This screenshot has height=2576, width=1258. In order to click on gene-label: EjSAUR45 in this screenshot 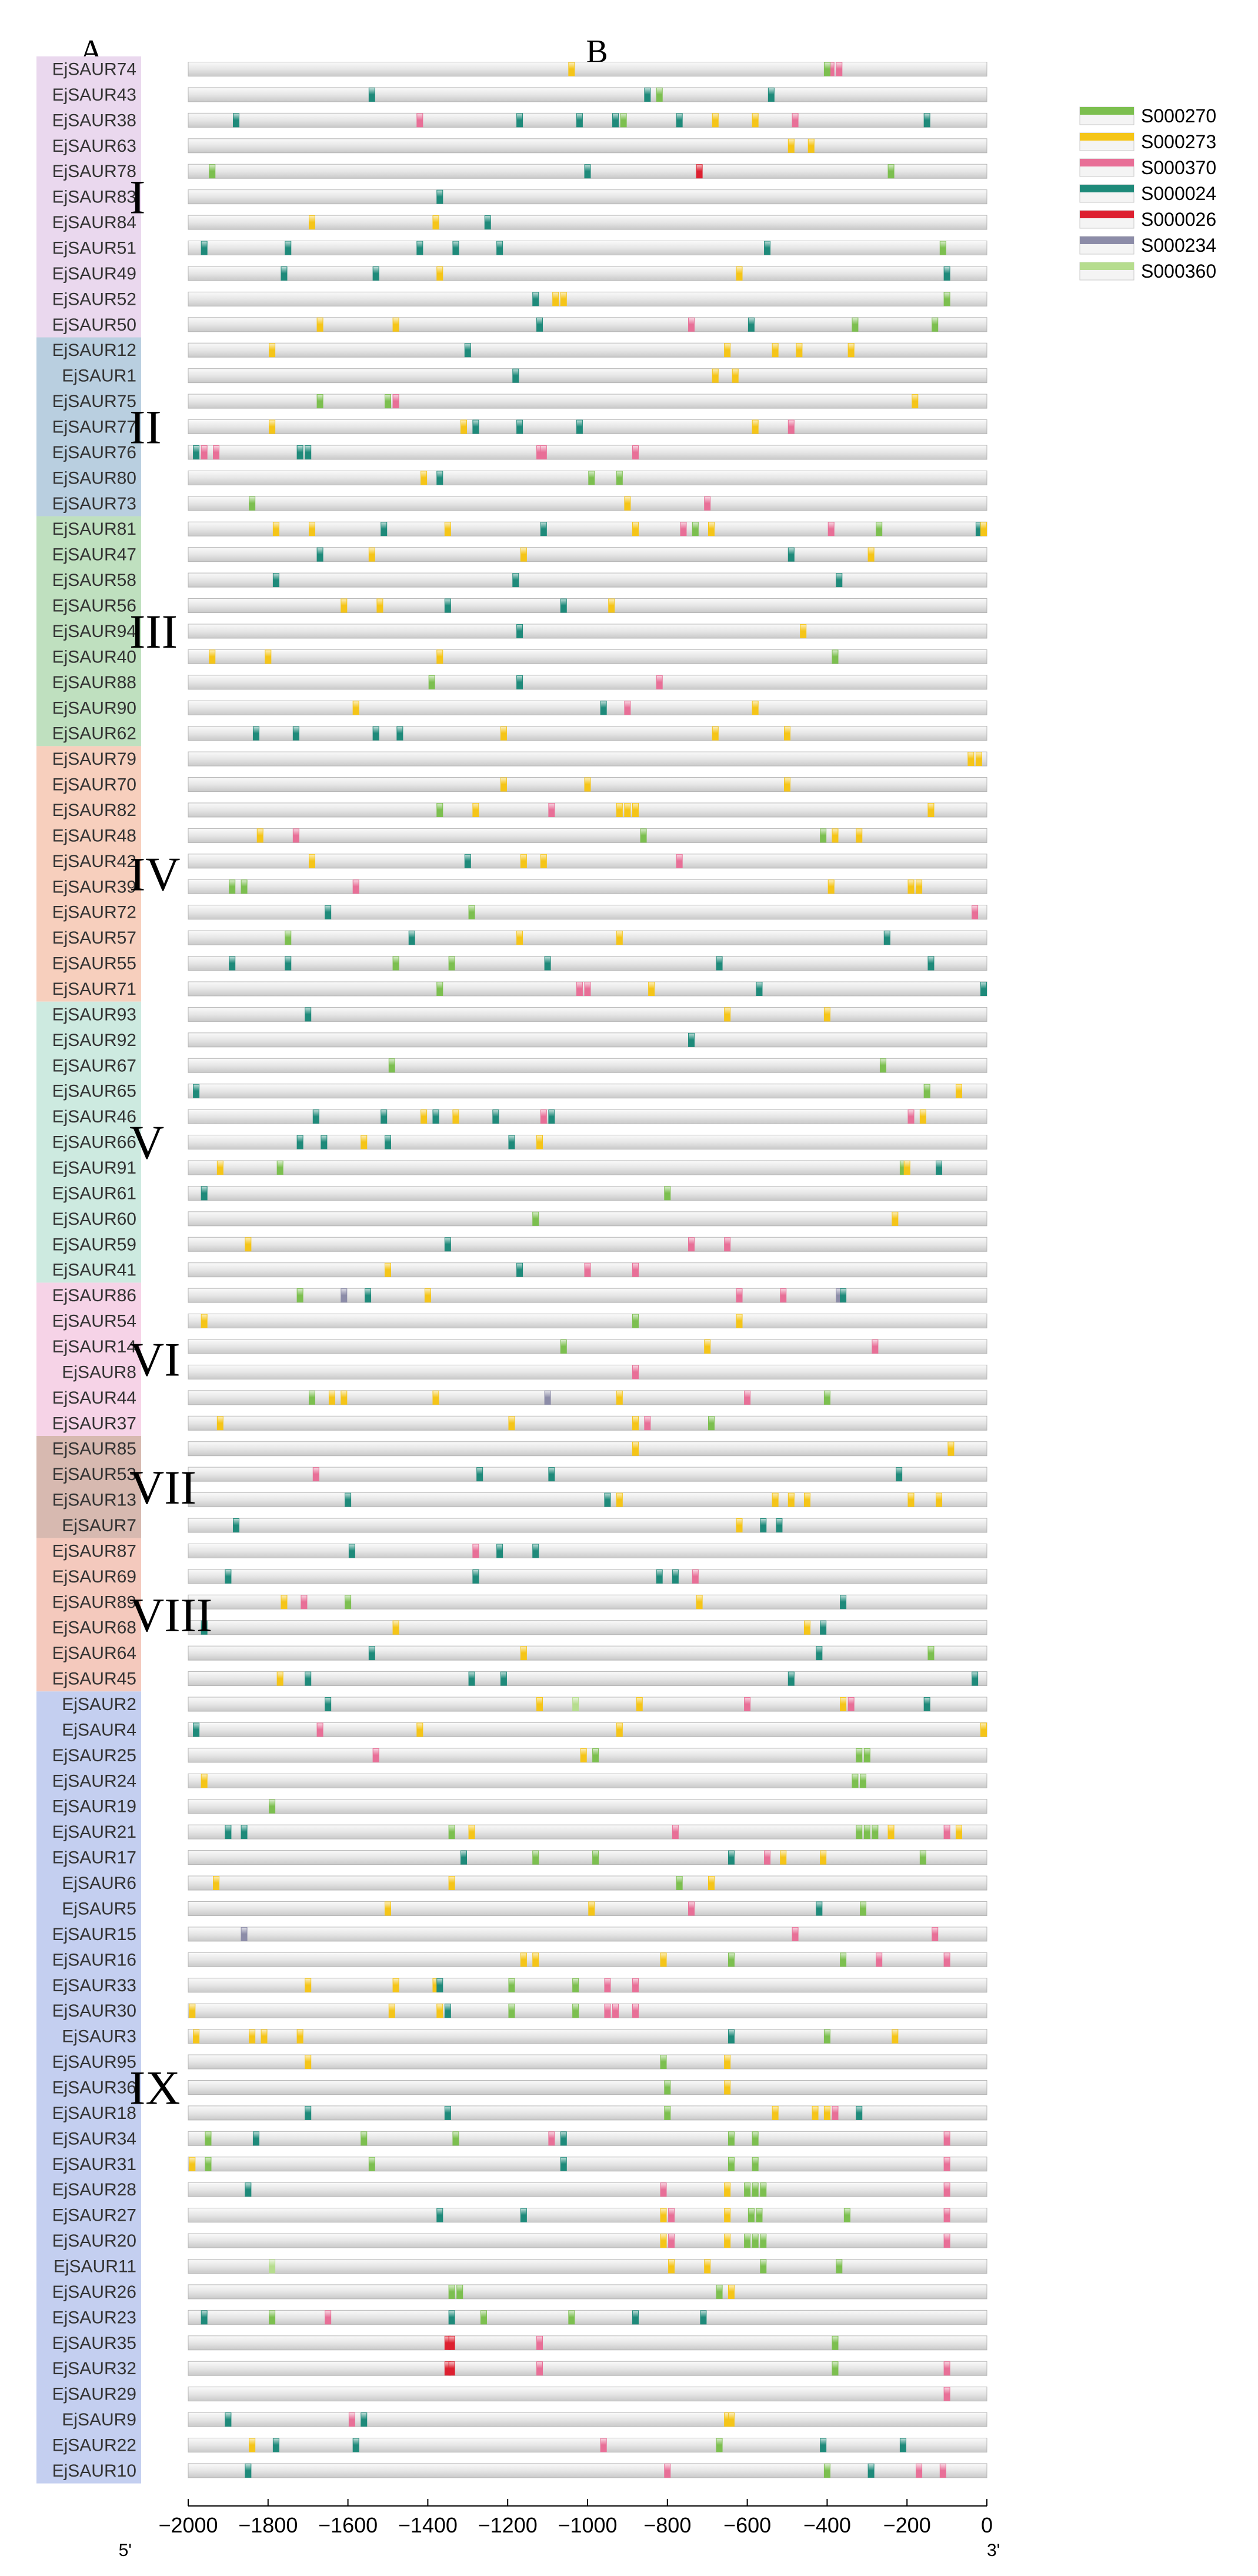, I will do `click(94, 1679)`.